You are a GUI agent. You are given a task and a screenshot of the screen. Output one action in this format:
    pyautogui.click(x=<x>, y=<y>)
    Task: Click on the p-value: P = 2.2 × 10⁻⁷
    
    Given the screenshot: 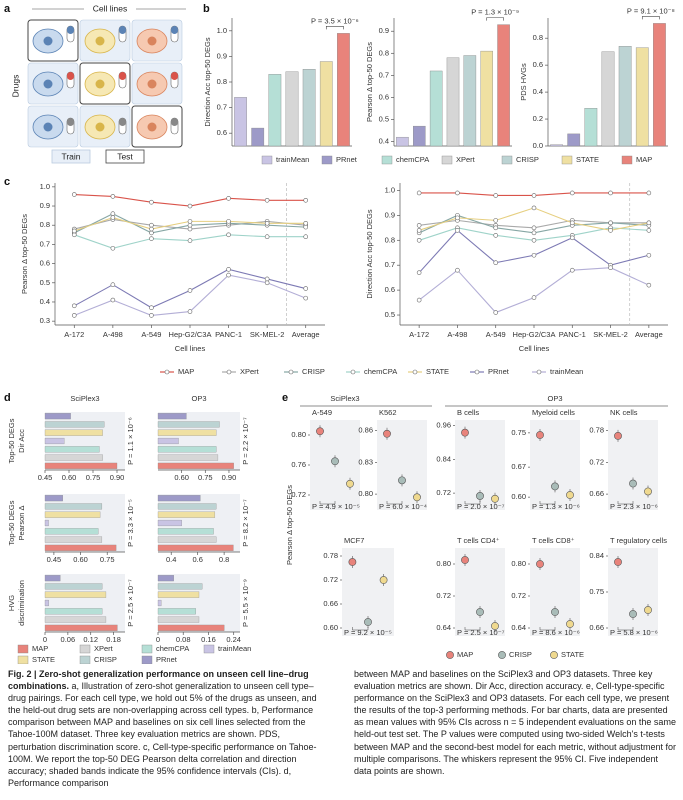 What is the action you would take?
    pyautogui.click(x=245, y=441)
    